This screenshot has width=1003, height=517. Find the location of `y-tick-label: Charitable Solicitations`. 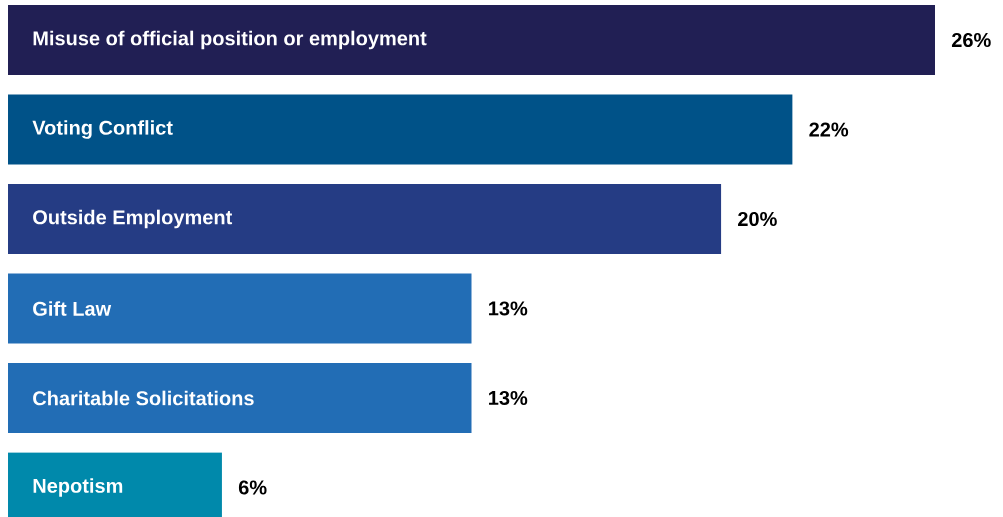

y-tick-label: Charitable Solicitations is located at coordinates (143, 398).